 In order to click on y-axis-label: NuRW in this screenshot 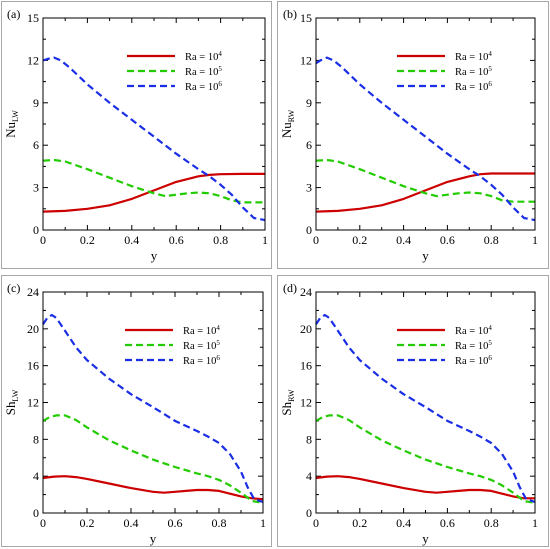, I will do `click(287, 123)`.